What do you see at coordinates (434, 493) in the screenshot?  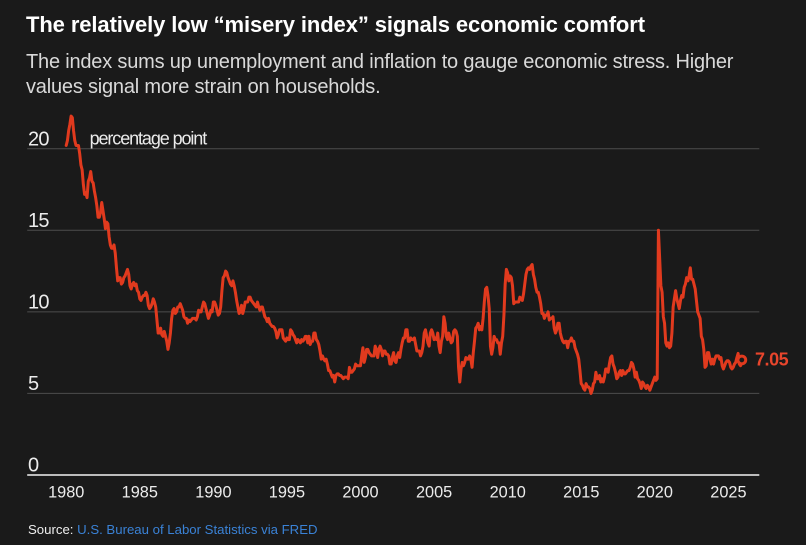 I see `svg-text: 2005` at bounding box center [434, 493].